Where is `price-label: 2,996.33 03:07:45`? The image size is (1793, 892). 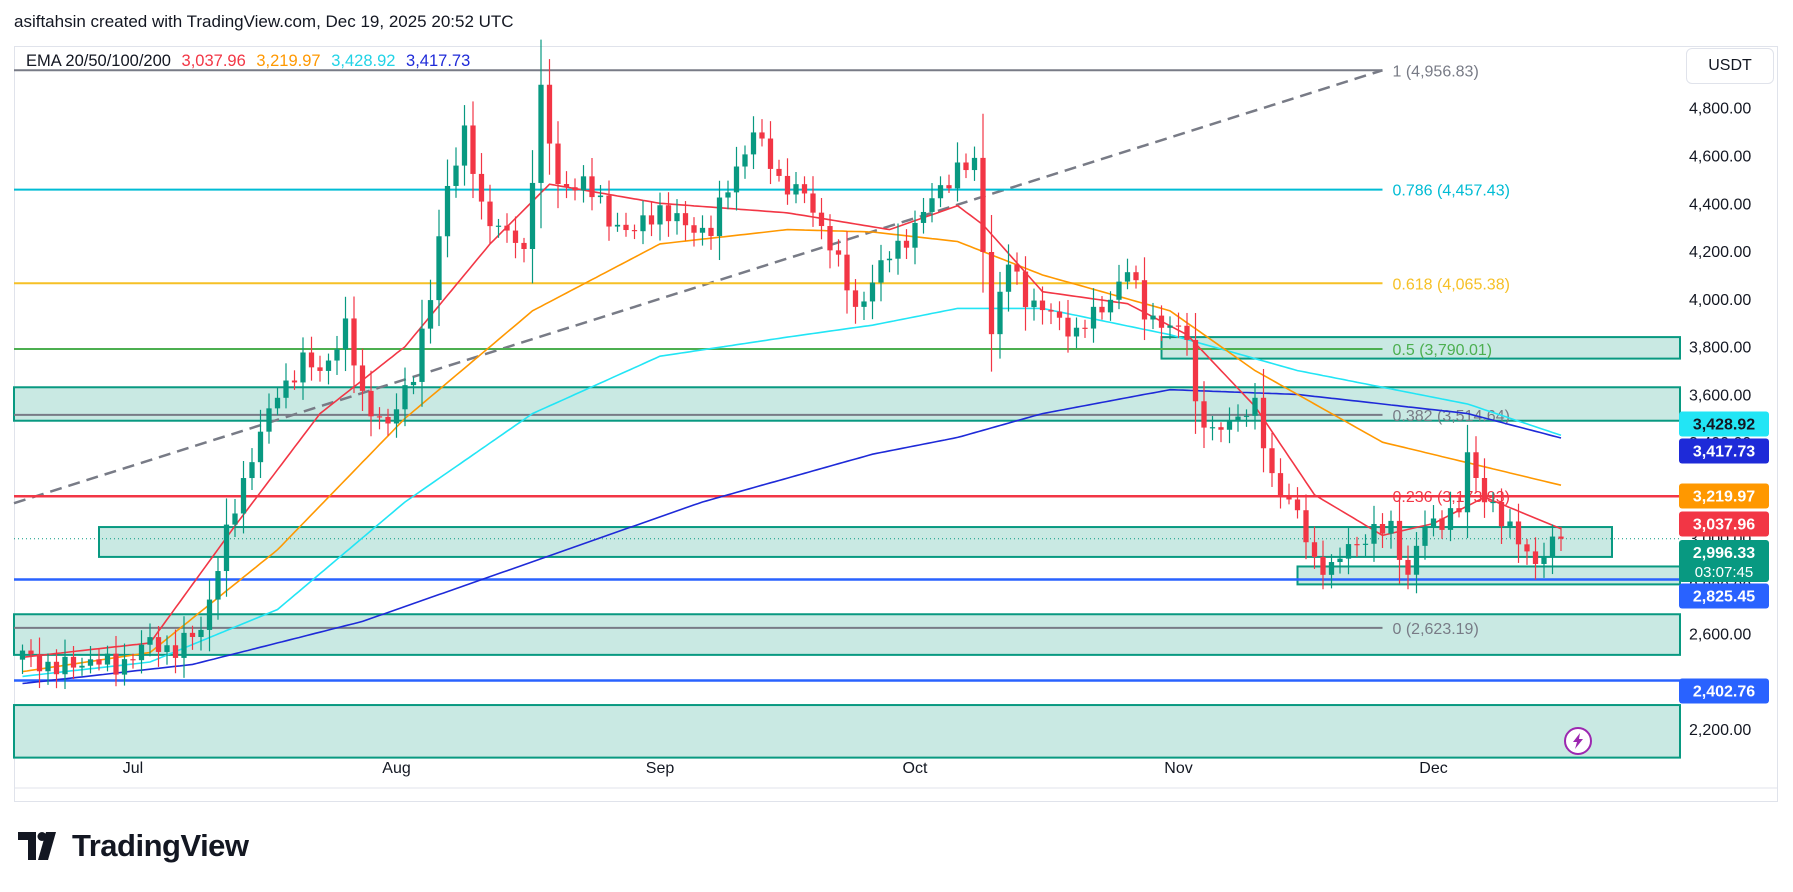
price-label: 2,996.33 03:07:45 is located at coordinates (1724, 561).